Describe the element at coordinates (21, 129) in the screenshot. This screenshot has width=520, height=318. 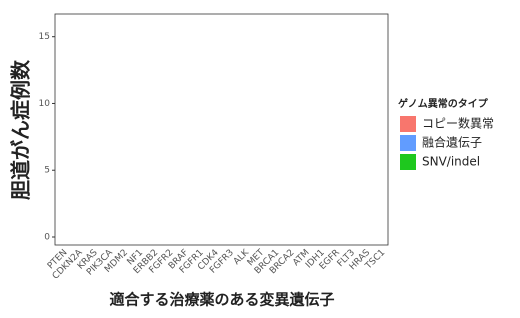
I see `y-axis-label: 胆道がん症例数` at that location.